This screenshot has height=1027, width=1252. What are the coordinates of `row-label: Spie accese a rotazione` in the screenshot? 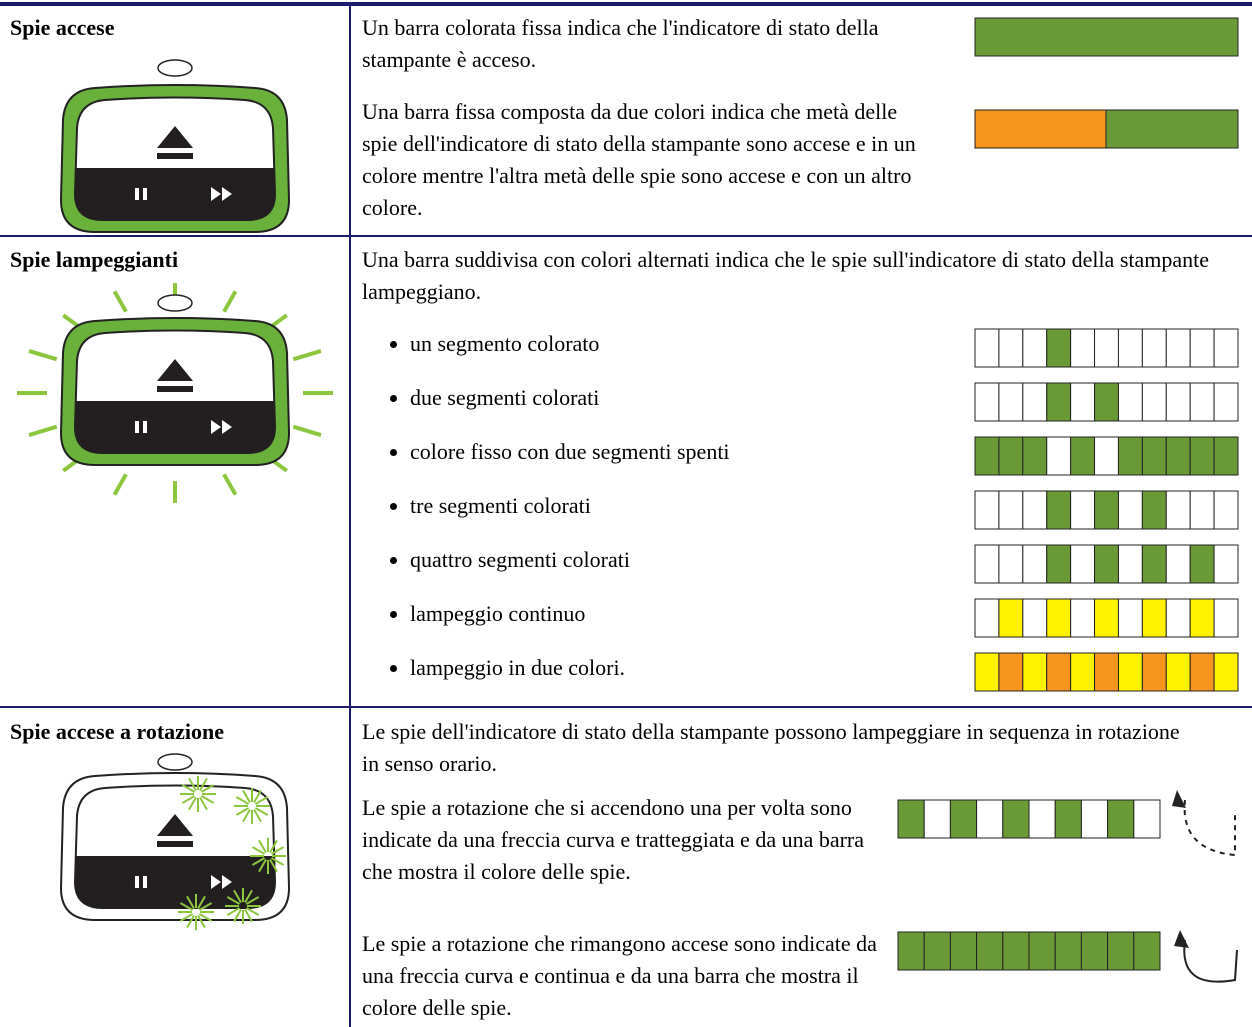 It's located at (117, 731).